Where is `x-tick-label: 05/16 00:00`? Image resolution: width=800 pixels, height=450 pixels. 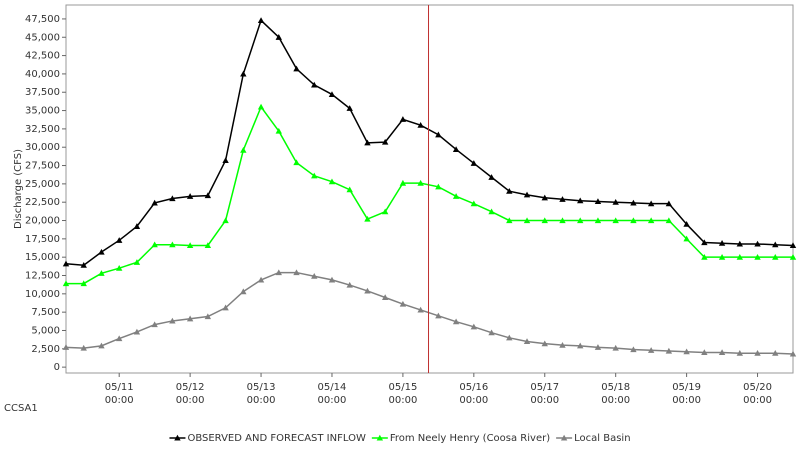 x-tick-label: 05/16 00:00 is located at coordinates (473, 394).